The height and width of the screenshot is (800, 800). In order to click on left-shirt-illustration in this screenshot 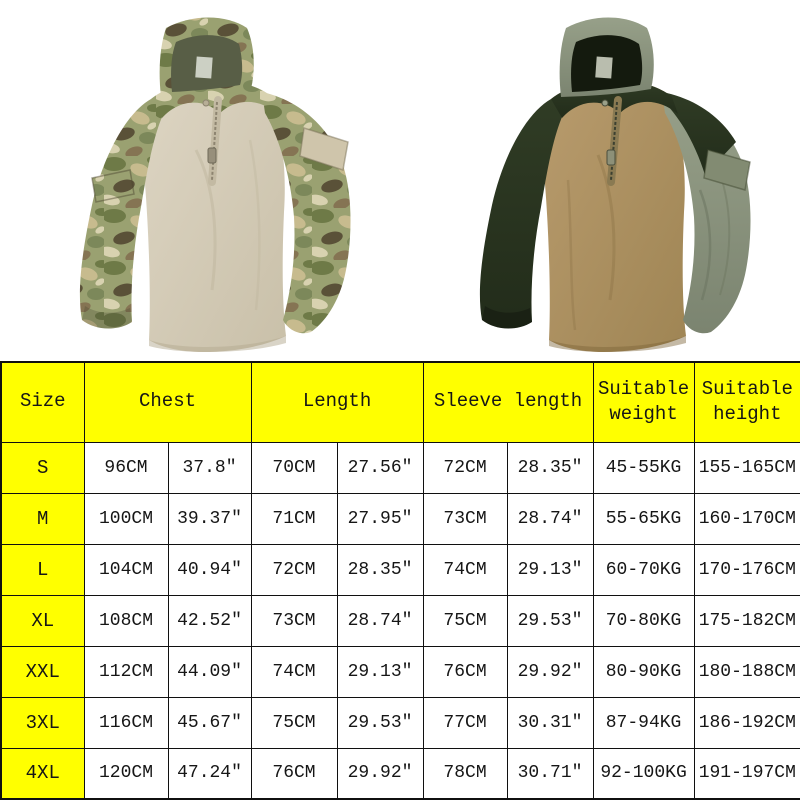, I will do `click(215, 185)`.